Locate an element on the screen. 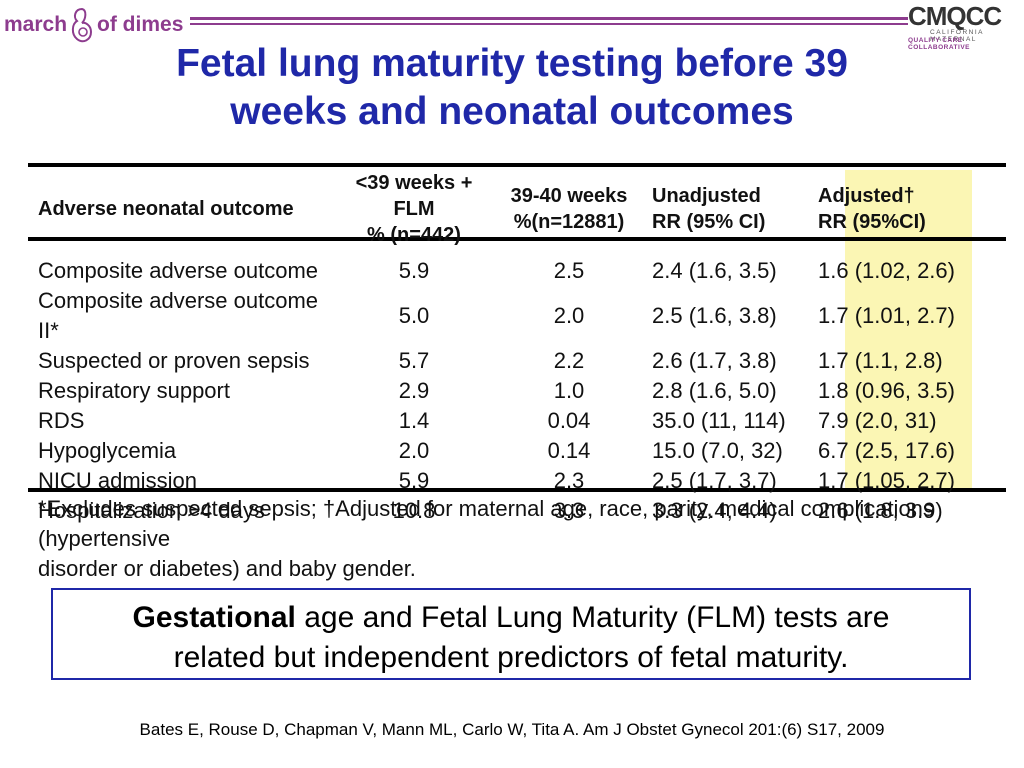 The width and height of the screenshot is (1024, 768). header-unadjusted: Unadjusted RR (95% CI) is located at coordinates (709, 209).